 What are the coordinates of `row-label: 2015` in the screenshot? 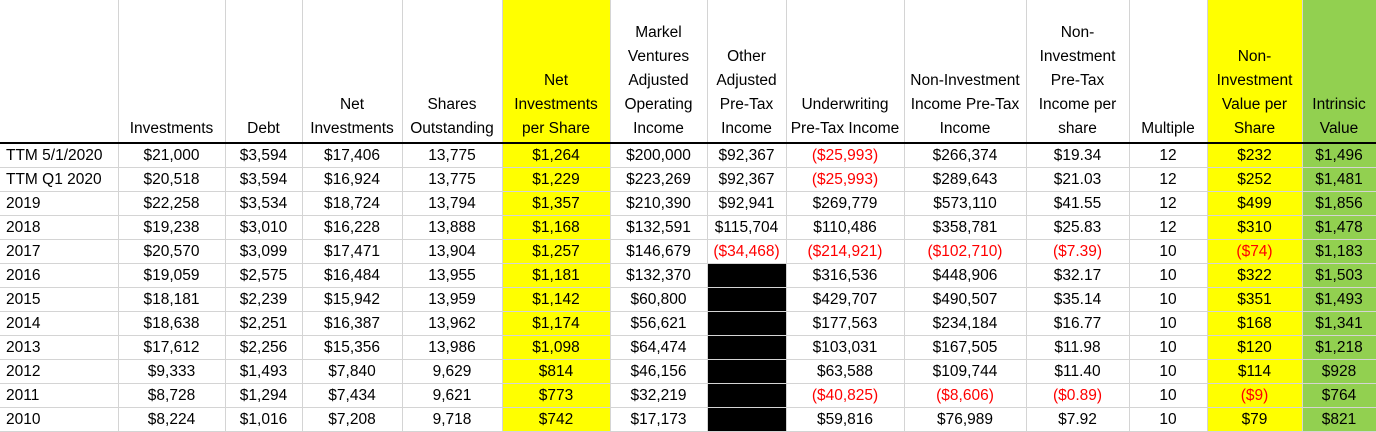 It's located at (59, 299).